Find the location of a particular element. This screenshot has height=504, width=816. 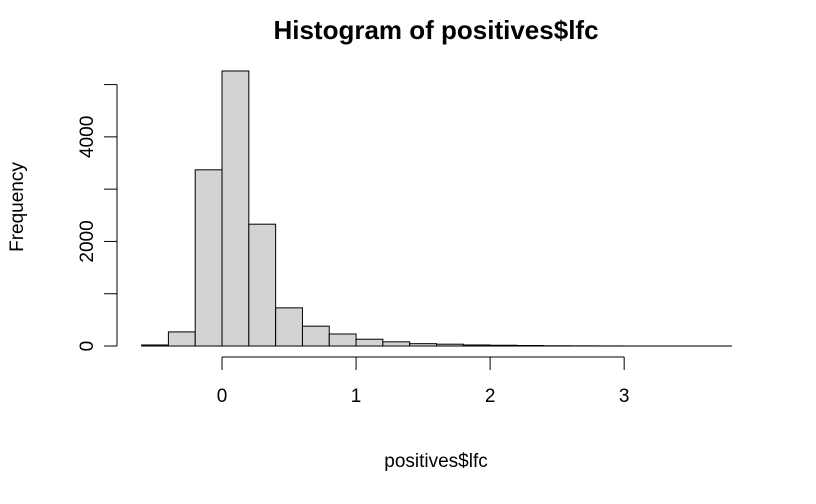

x-tick-label: 0 is located at coordinates (222, 396).